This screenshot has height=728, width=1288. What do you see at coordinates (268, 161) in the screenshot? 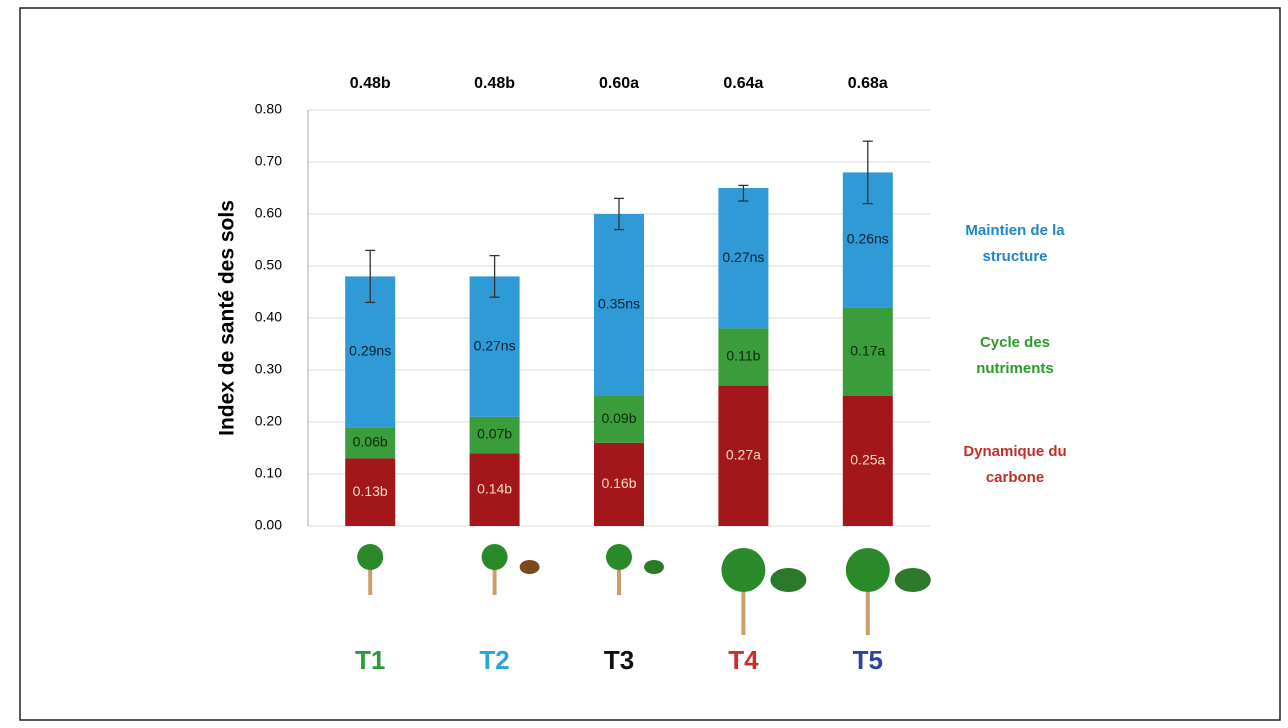
I see `y-tick-label: 0.70` at bounding box center [268, 161].